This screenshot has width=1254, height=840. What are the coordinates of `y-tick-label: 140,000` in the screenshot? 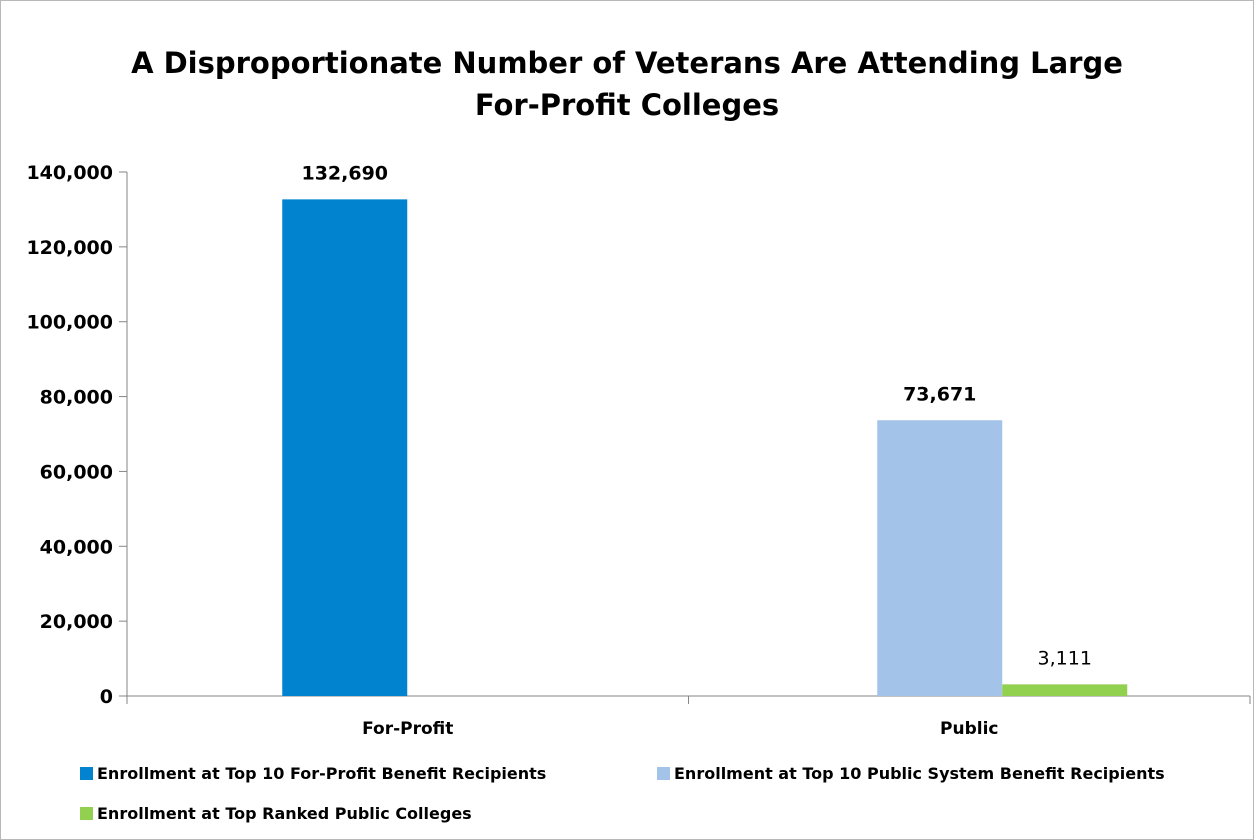 It's located at (69, 173).